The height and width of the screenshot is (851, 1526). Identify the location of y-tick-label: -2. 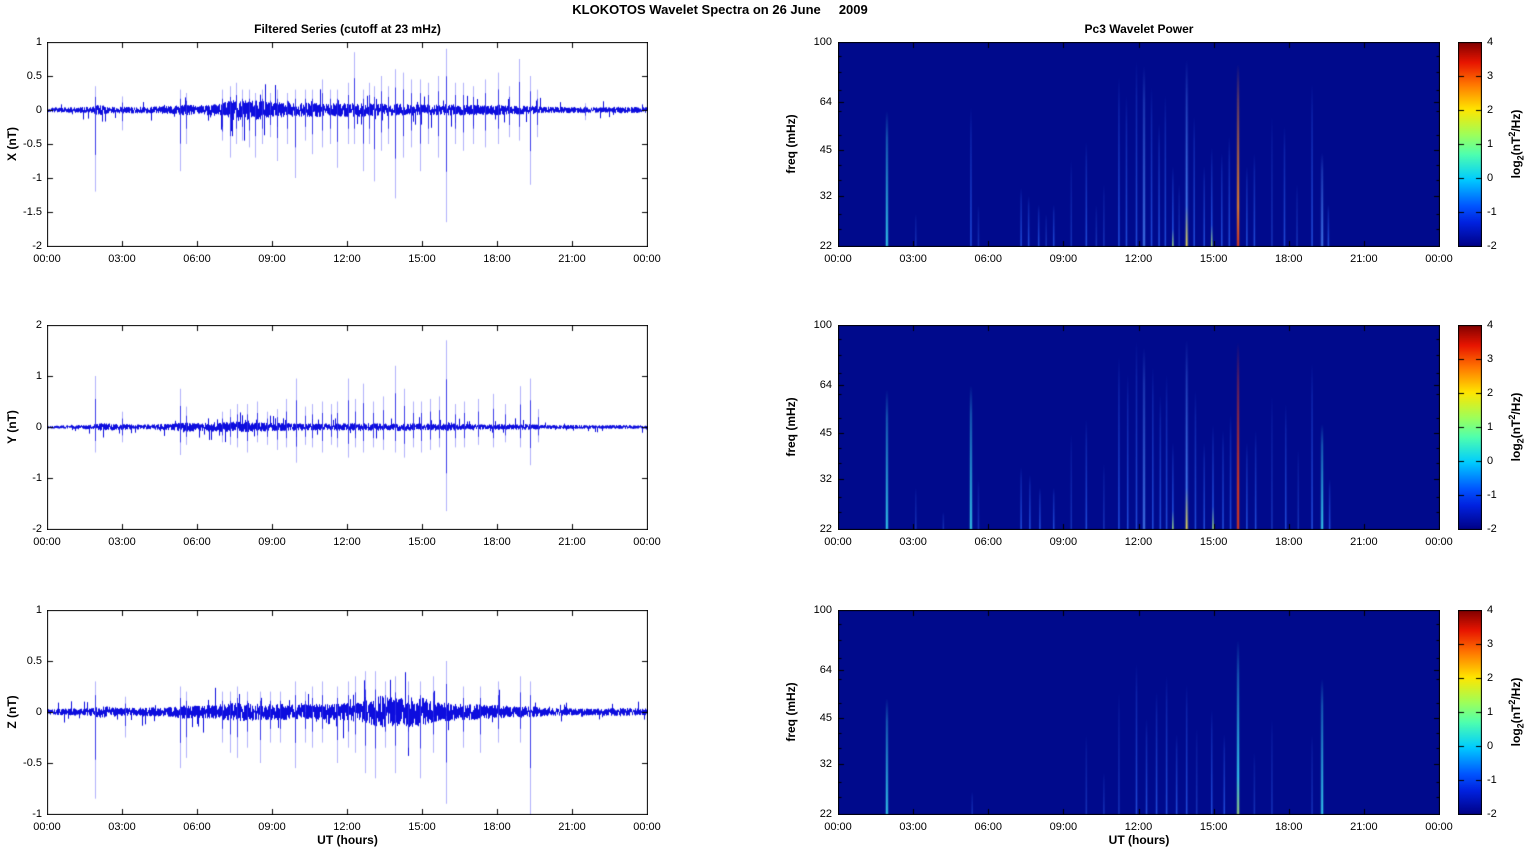
(37, 529).